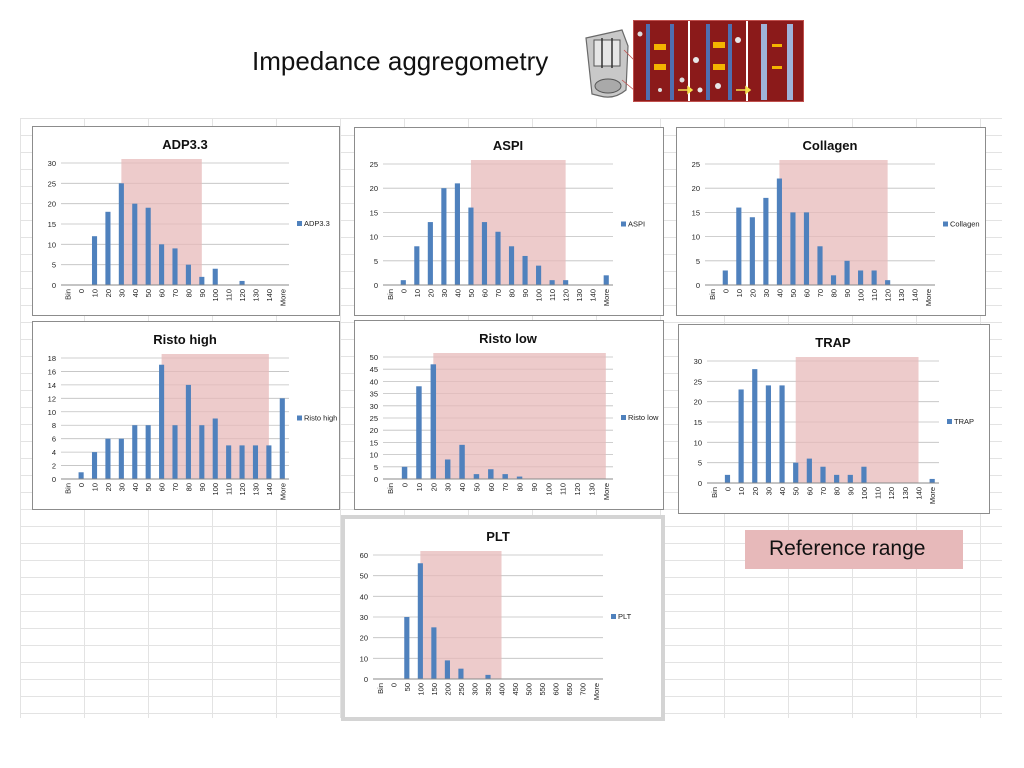  Describe the element at coordinates (796, 491) in the screenshot. I see `chart-5-xtick-label: 50` at that location.